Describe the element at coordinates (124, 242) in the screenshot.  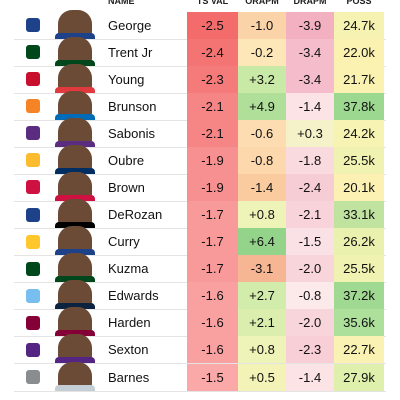
I see `player-name: Curry` at that location.